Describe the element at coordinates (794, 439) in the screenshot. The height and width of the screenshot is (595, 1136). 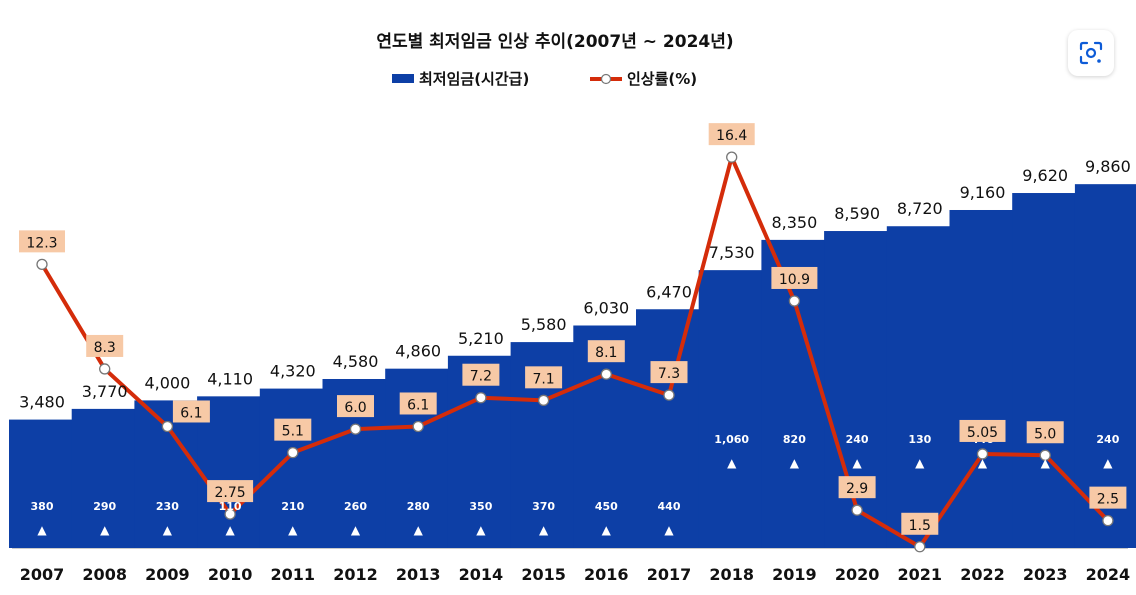
I see `increase-amount-2019: 820` at that location.